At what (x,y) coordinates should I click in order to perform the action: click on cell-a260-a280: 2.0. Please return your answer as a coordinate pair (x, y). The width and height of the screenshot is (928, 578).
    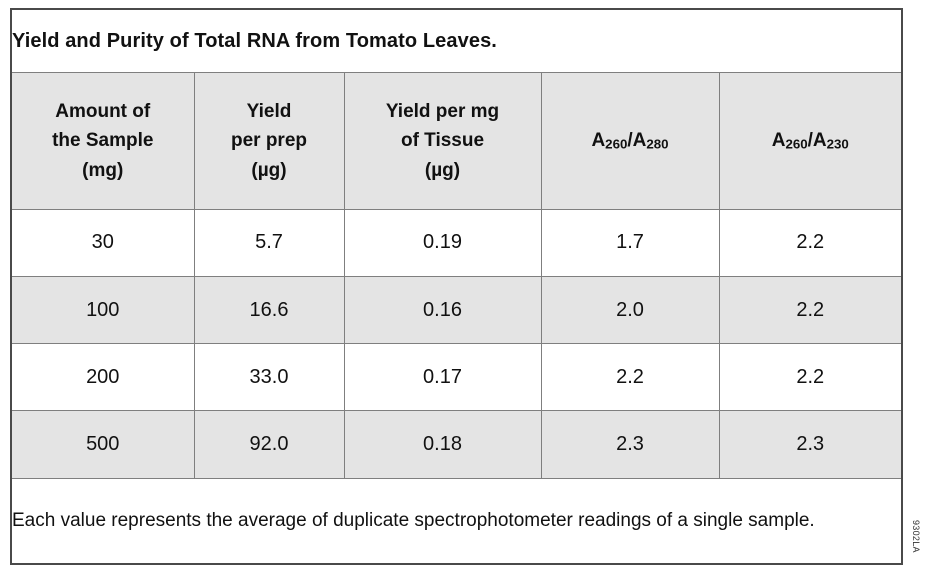
    Looking at the image, I should click on (630, 310).